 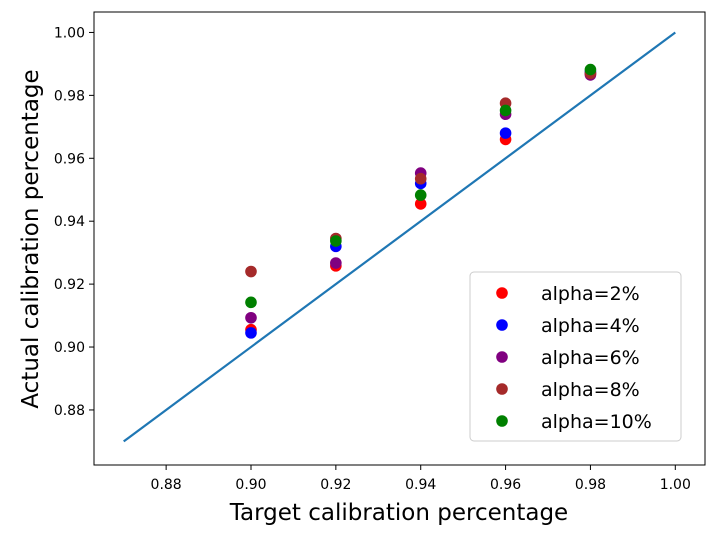 I want to click on y-axis-label: Actual calibration percentage, so click(x=31, y=238).